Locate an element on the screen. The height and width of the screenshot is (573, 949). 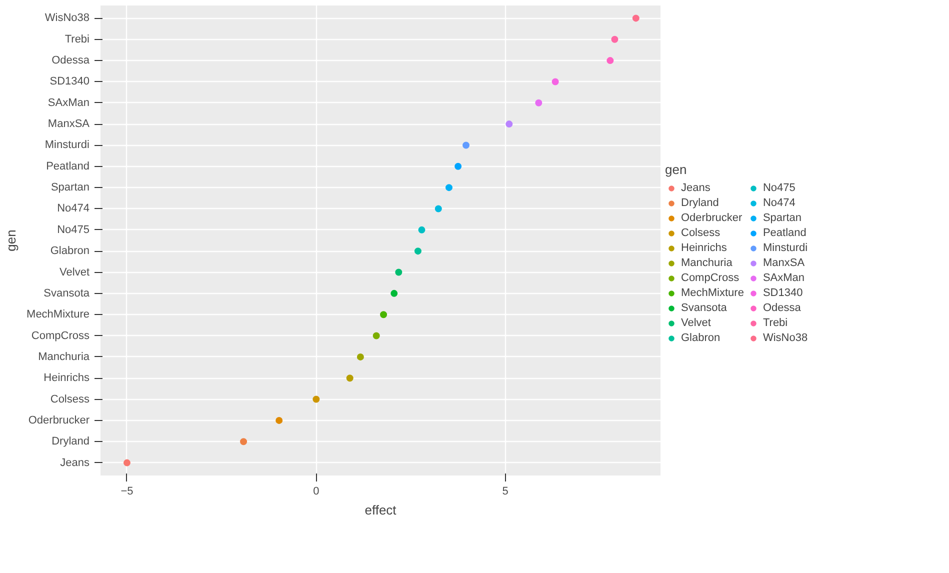
y-tick-label: Trebi is located at coordinates (77, 39).